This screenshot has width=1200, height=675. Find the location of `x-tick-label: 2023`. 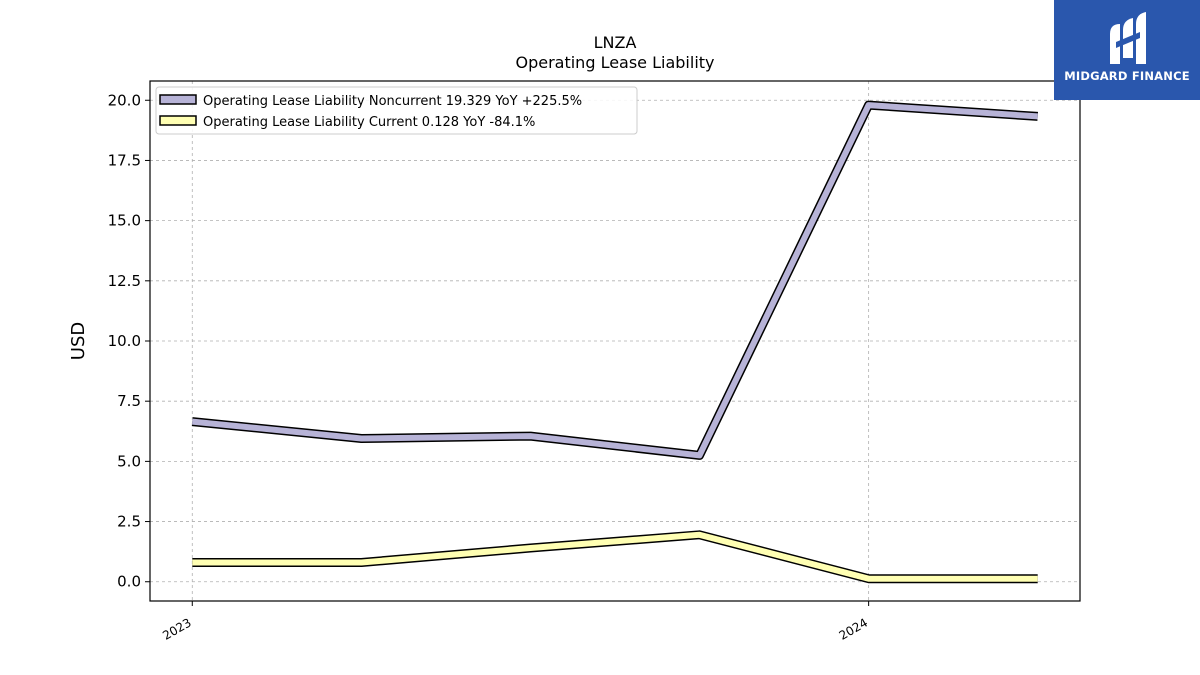

x-tick-label: 2023 is located at coordinates (176, 628).